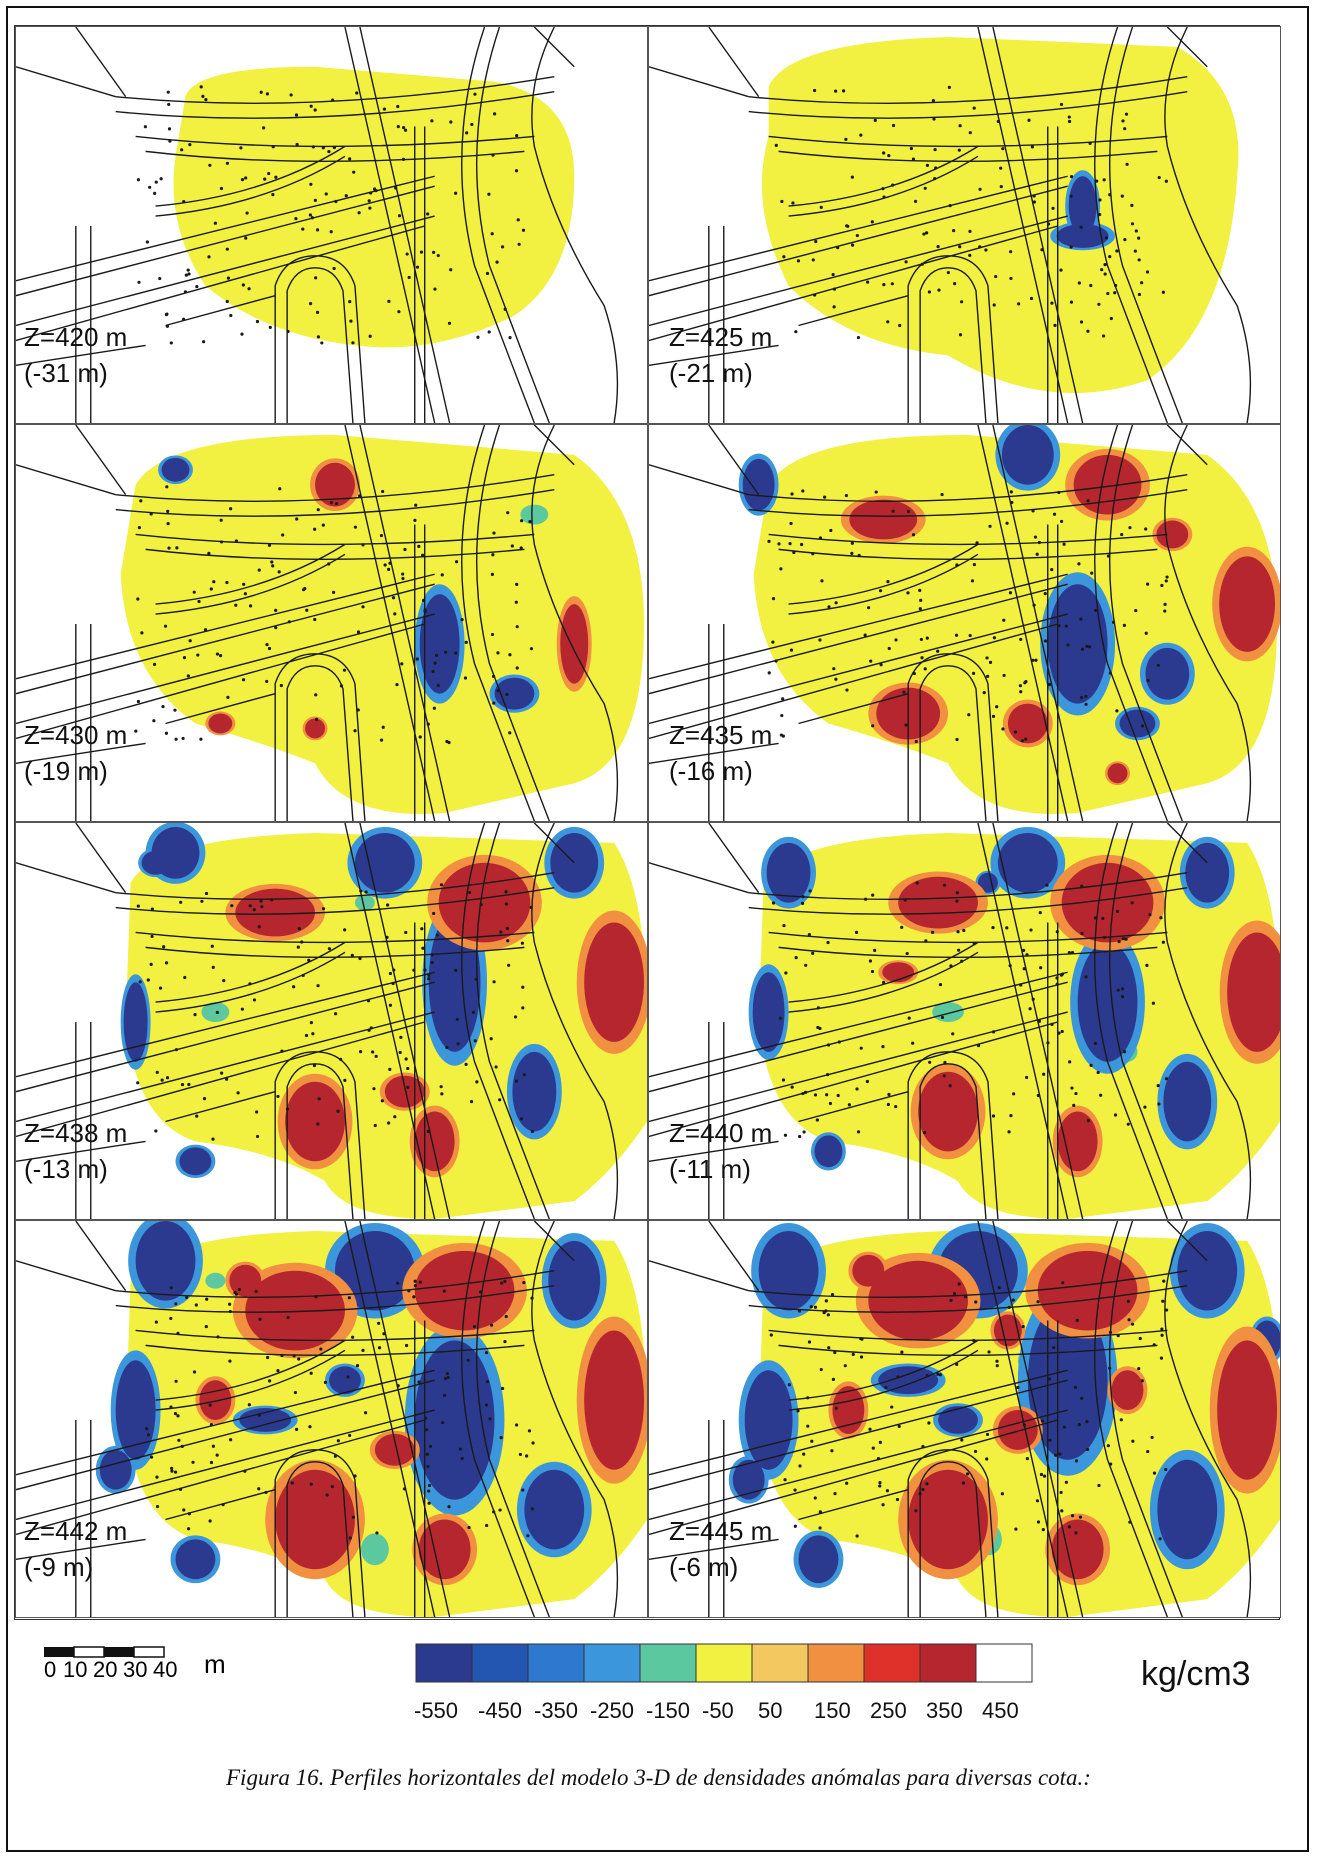  What do you see at coordinates (66, 771) in the screenshot?
I see `depth-label: (-19 m)` at bounding box center [66, 771].